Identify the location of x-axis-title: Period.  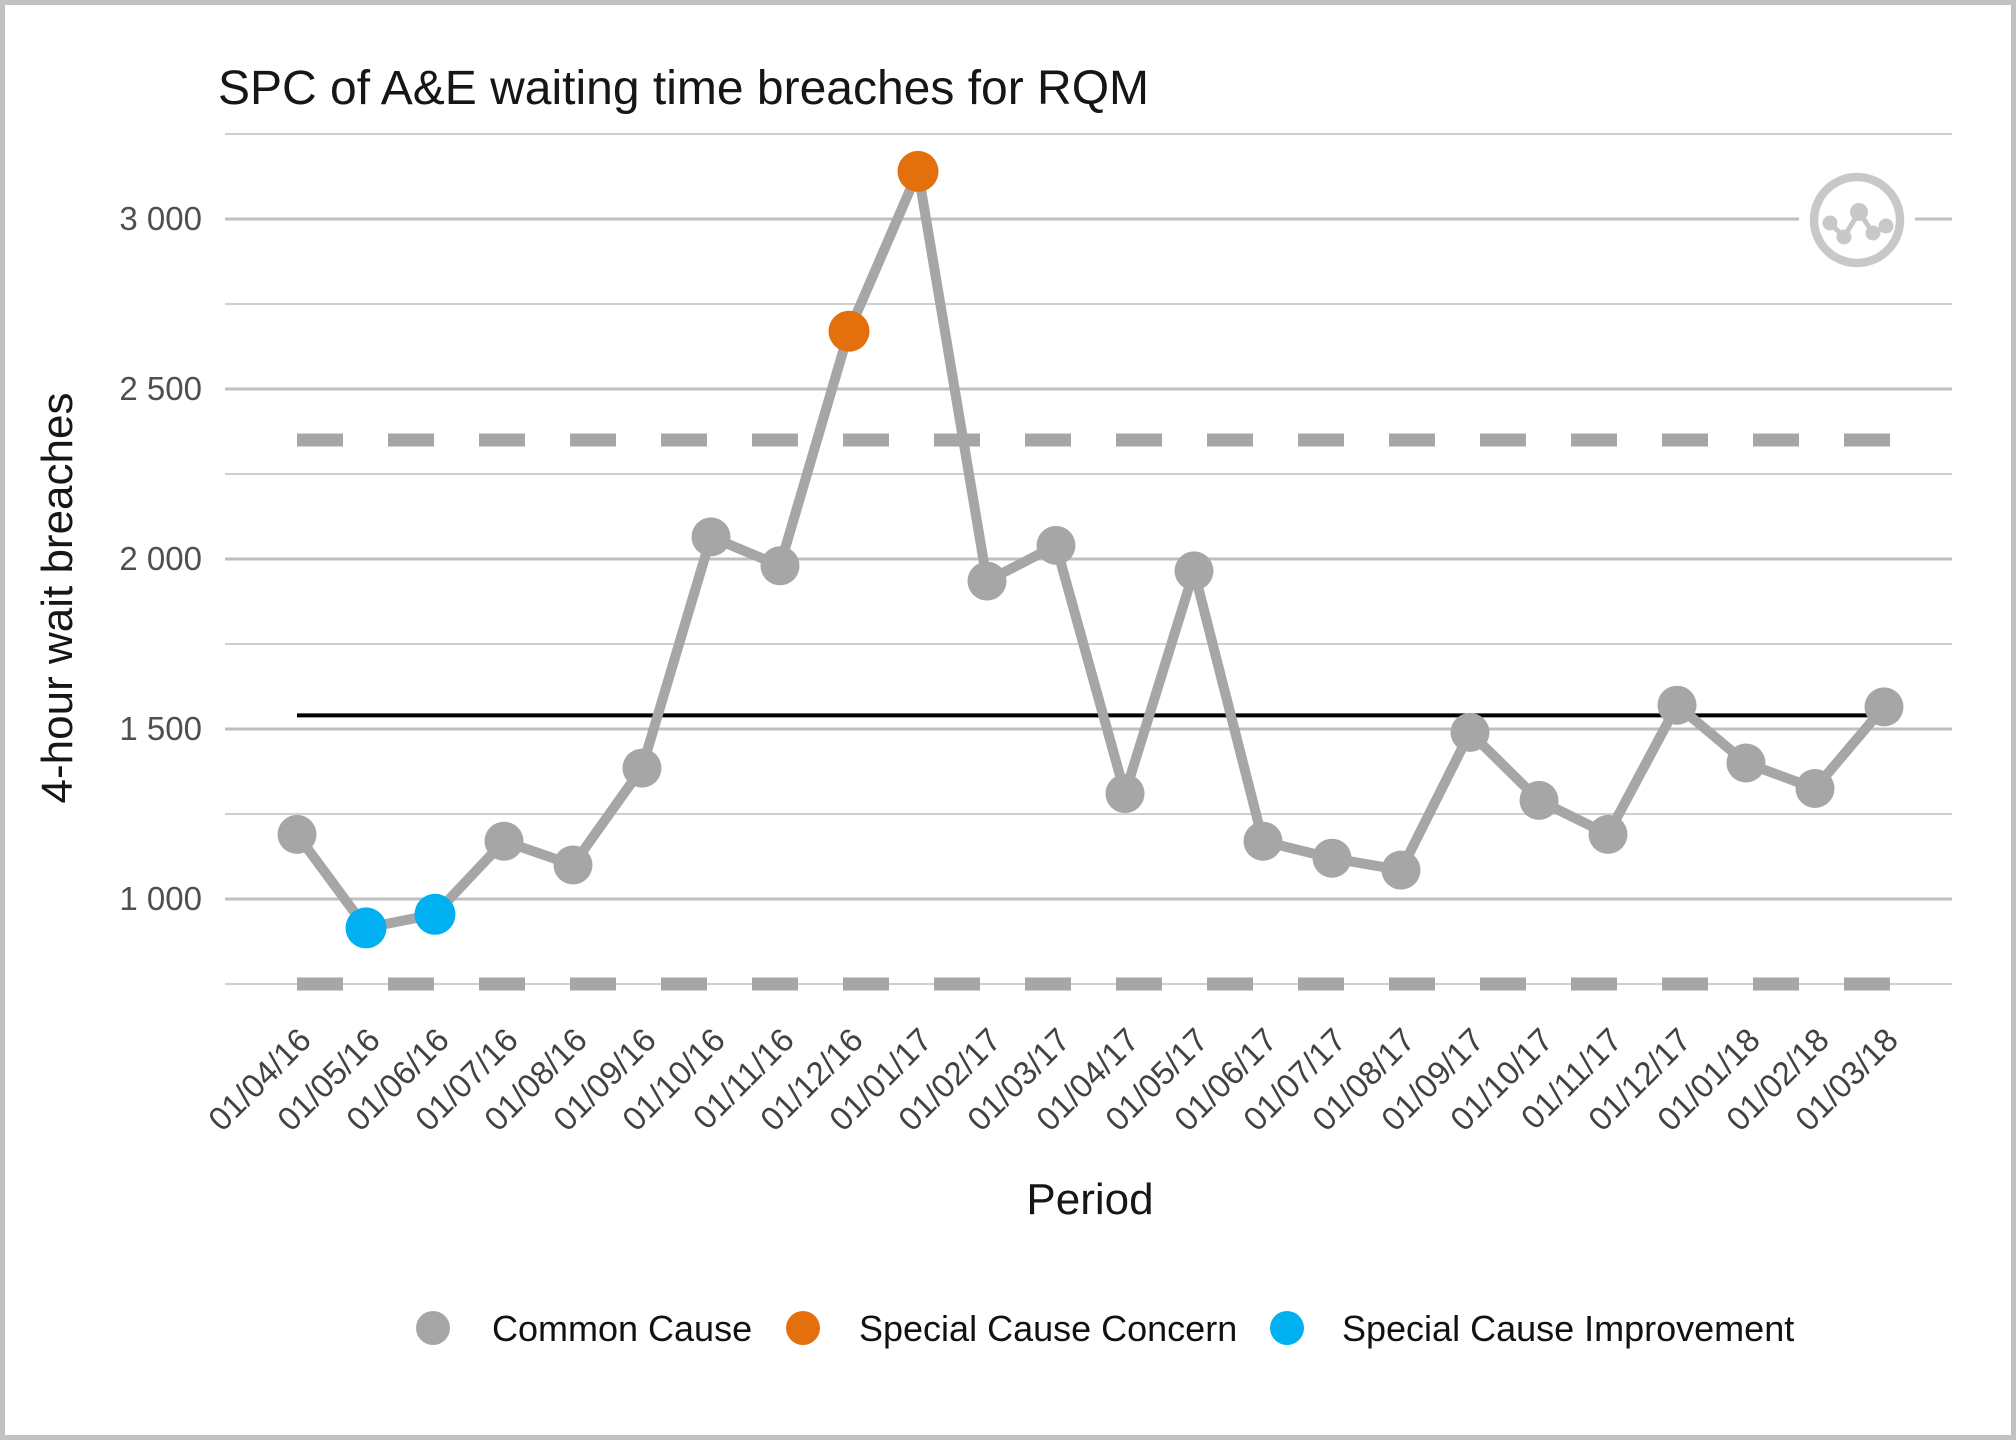
(1089, 1199).